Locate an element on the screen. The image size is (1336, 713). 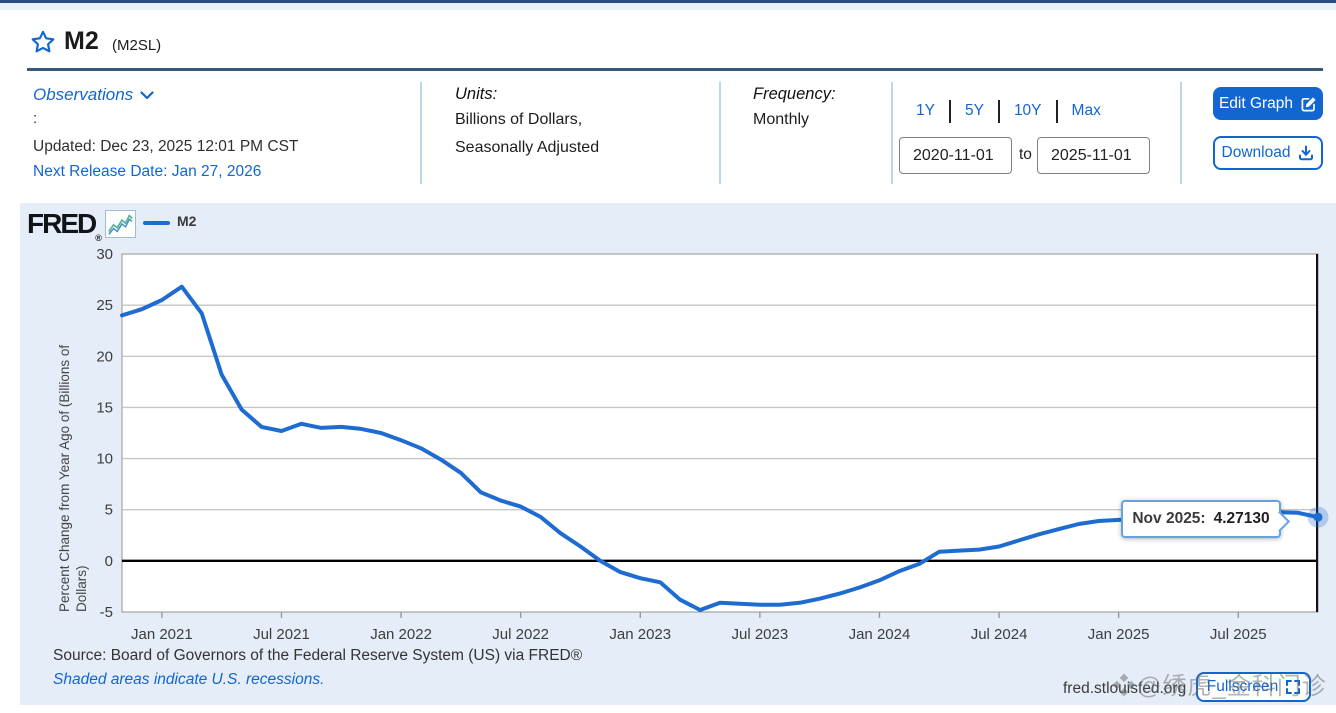
svg-text: Jul 2024 is located at coordinates (999, 634).